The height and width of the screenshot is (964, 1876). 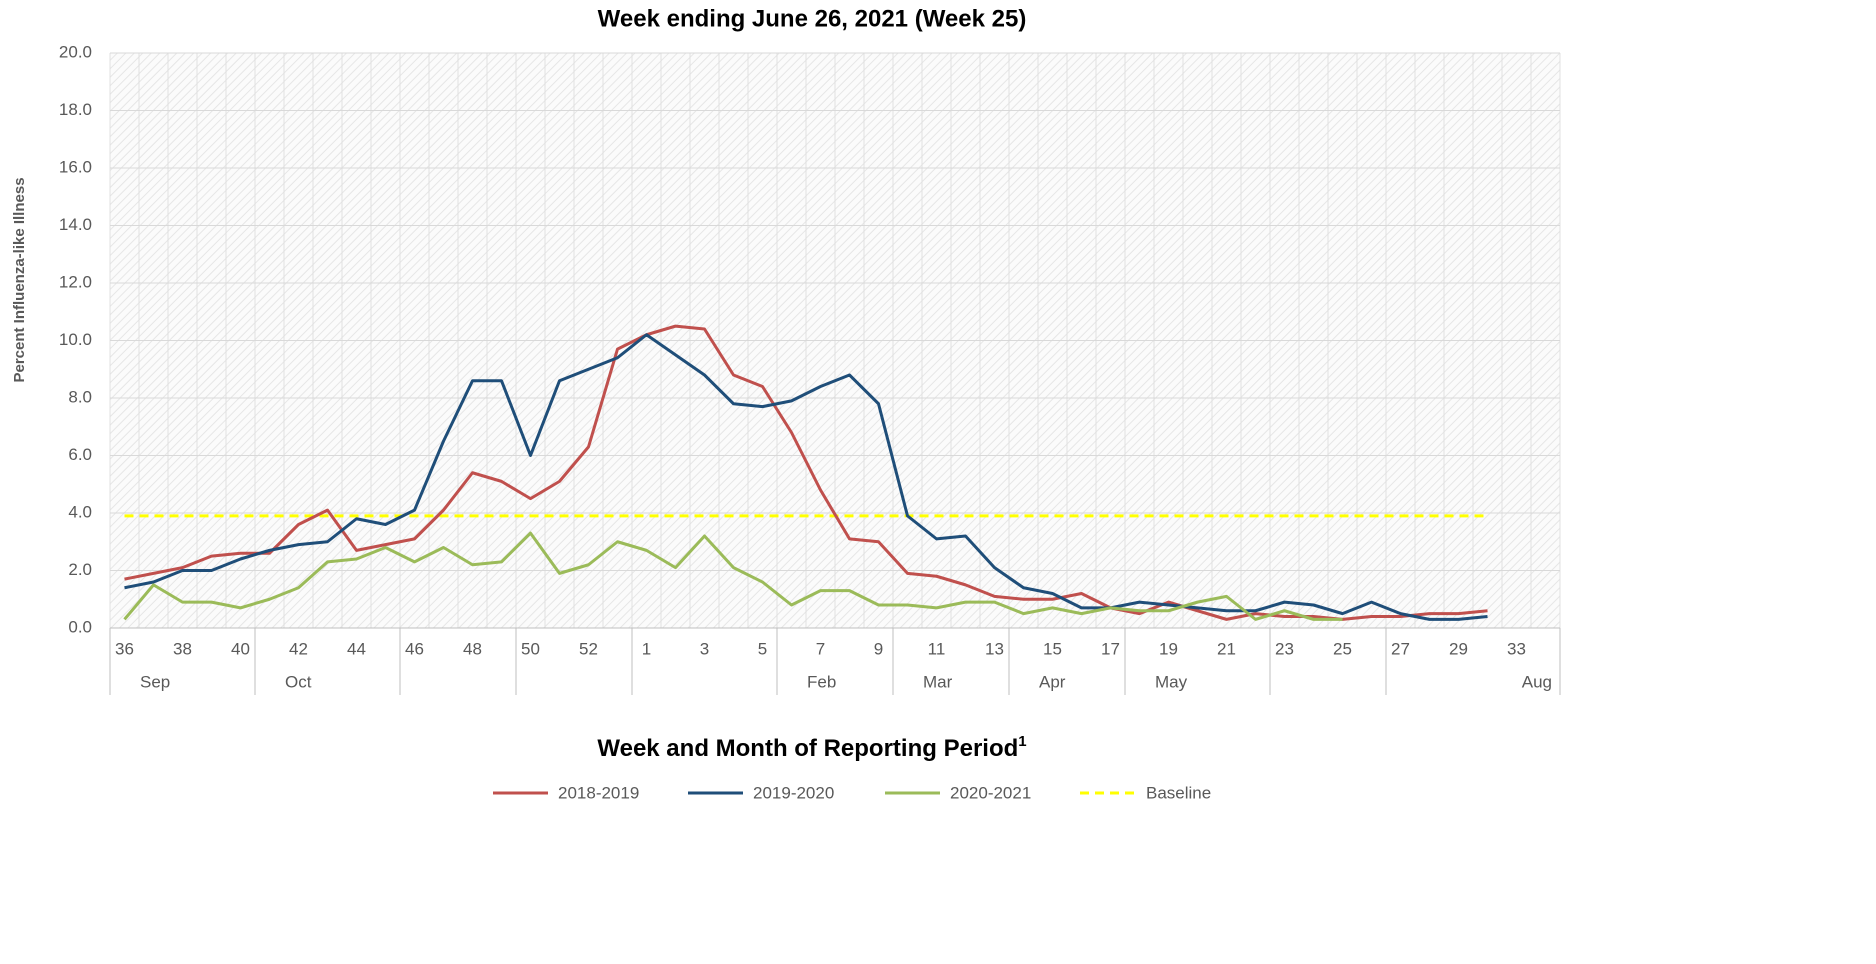 I want to click on y-tick-label: 18.0, so click(x=75, y=109).